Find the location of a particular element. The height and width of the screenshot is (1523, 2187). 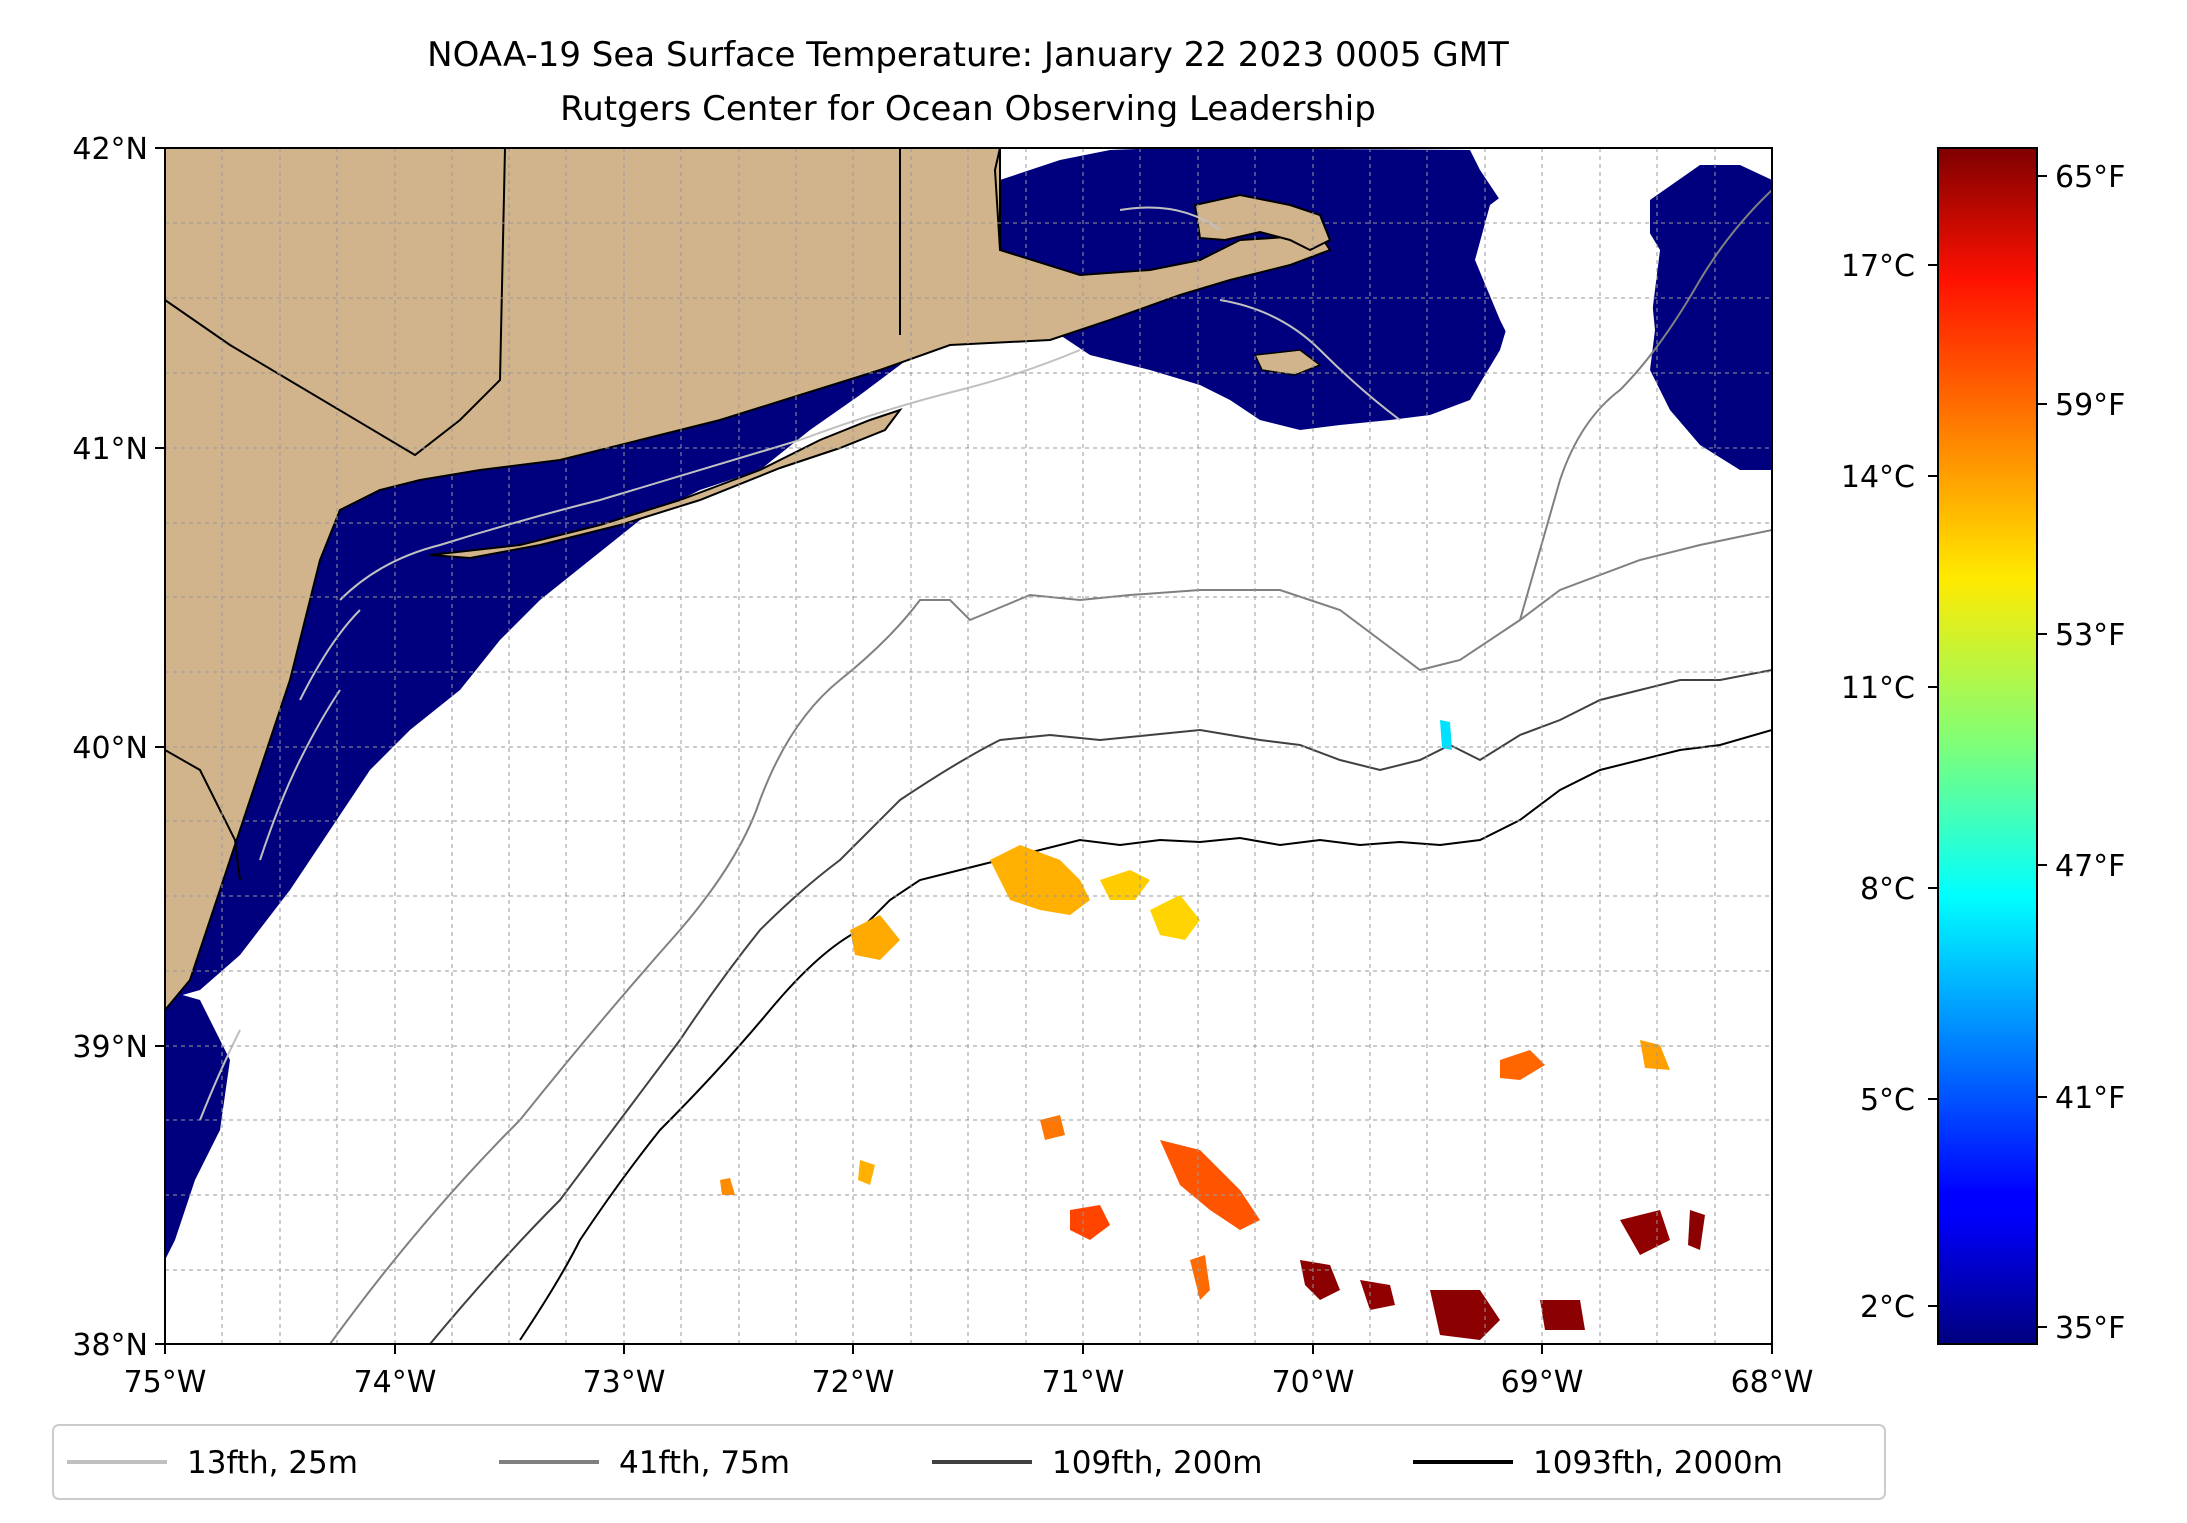

shelf-water-south-region is located at coordinates (197, 1125).